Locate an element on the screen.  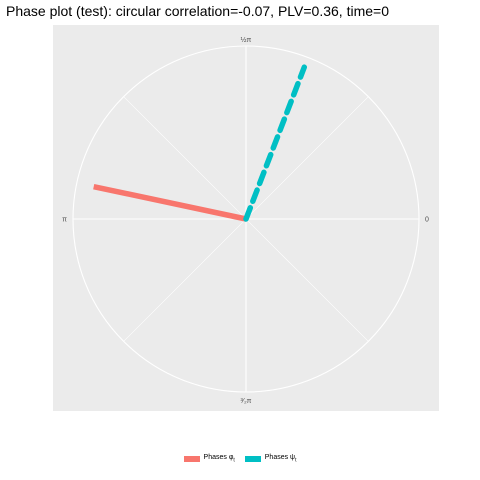
angle-tick-label: ½π is located at coordinates (246, 40).